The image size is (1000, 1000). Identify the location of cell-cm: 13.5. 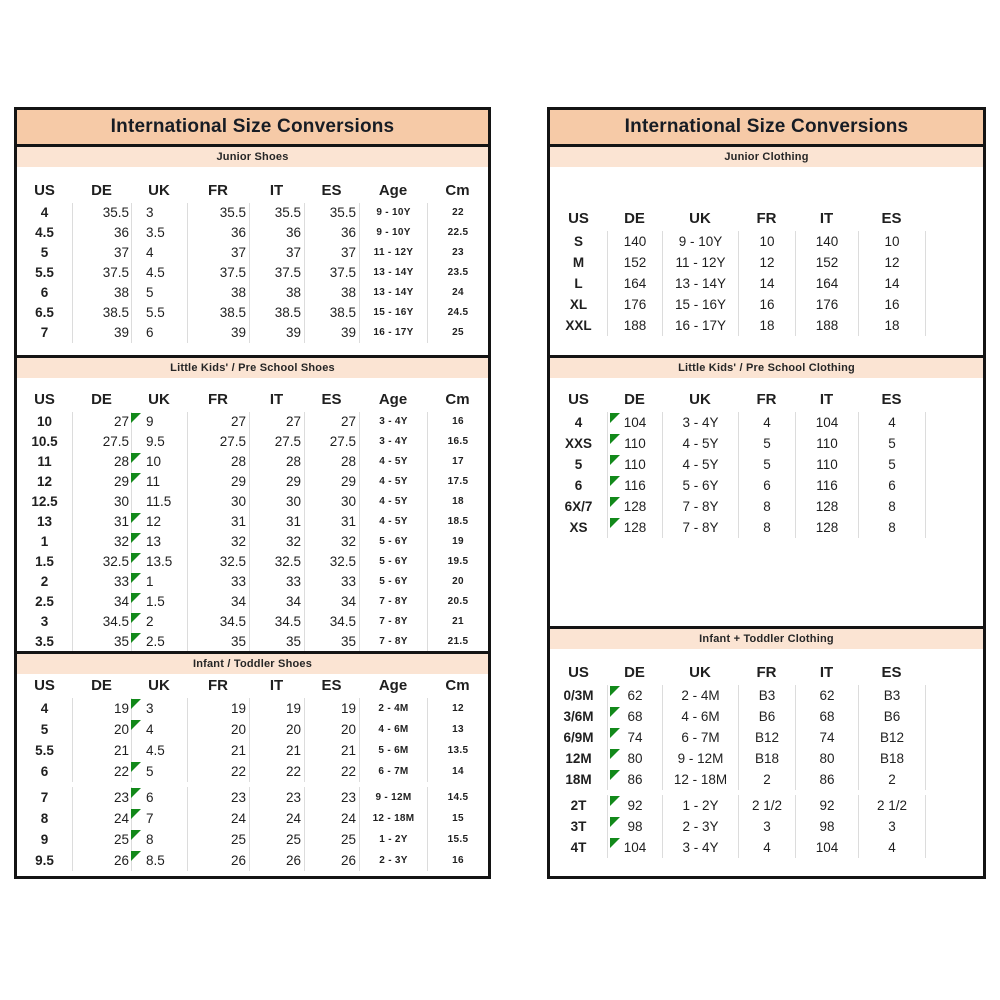
(457, 750).